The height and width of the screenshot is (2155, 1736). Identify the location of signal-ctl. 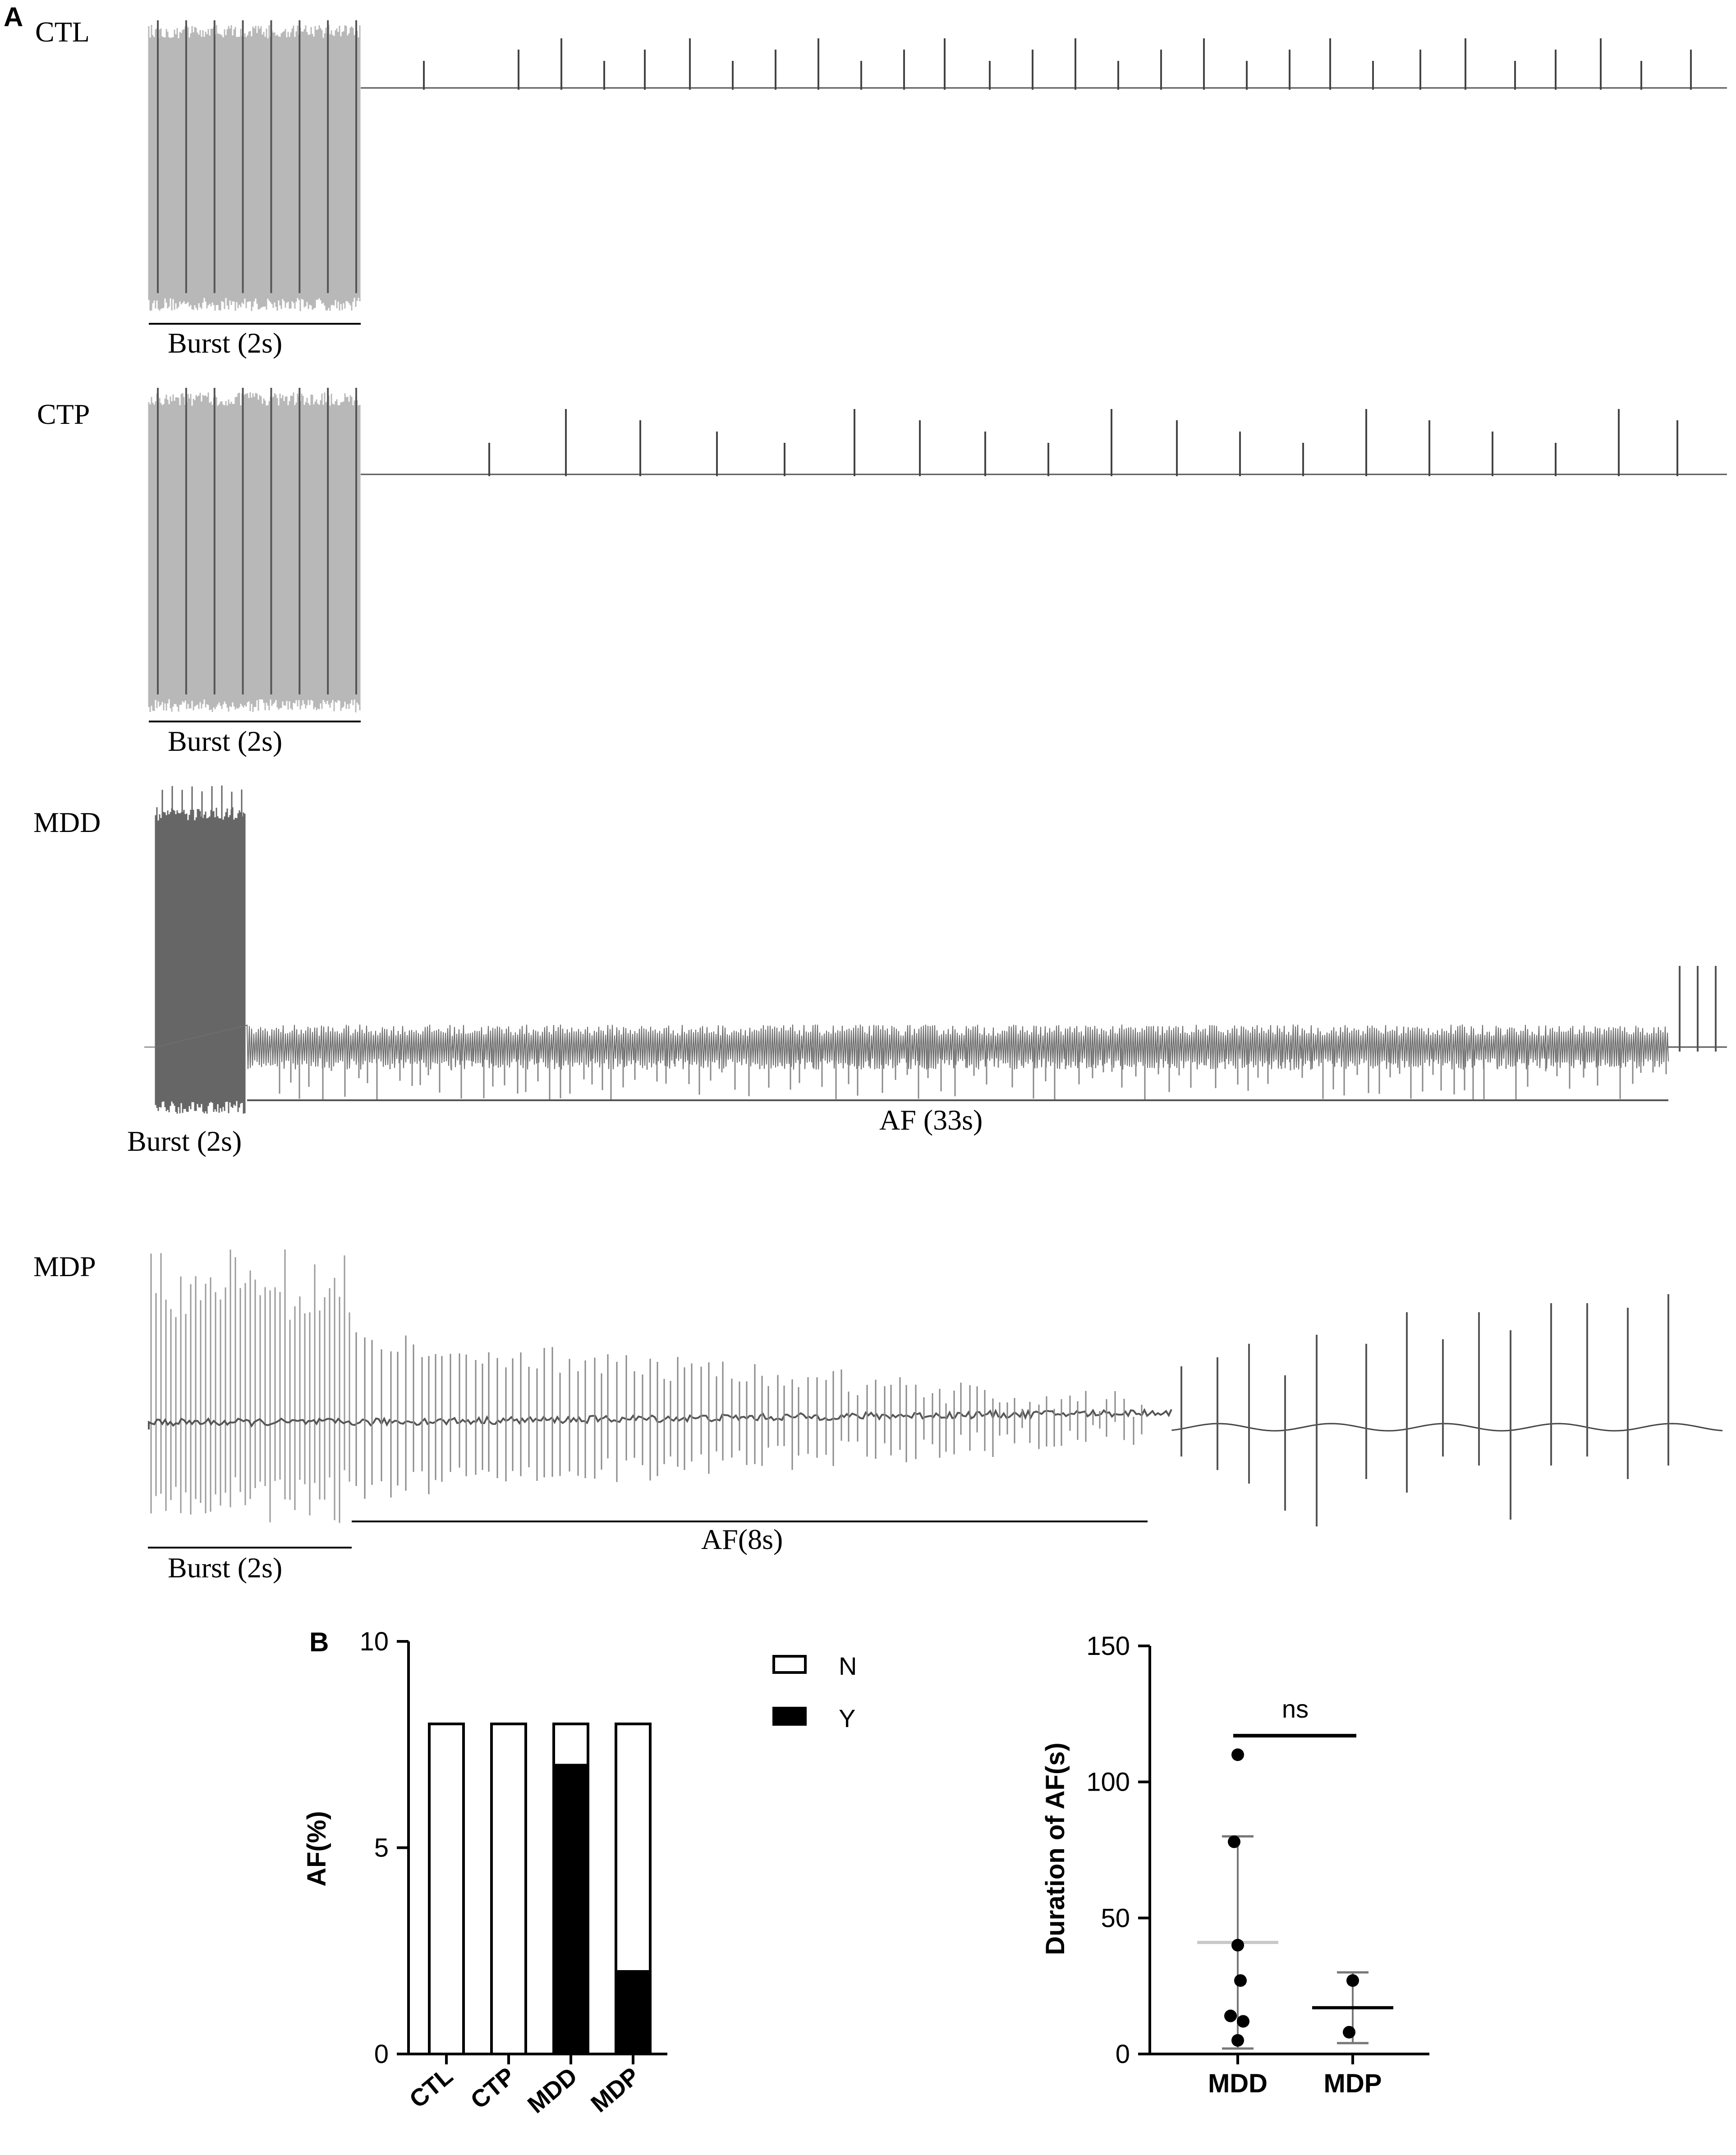
(942, 156).